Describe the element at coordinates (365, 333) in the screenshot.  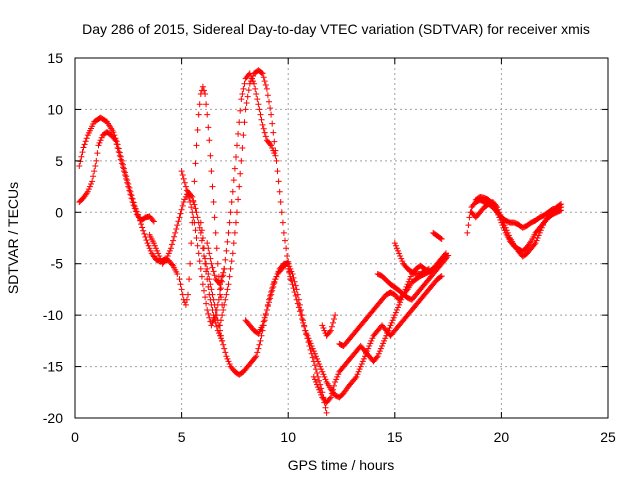
I see `series-s10` at that location.